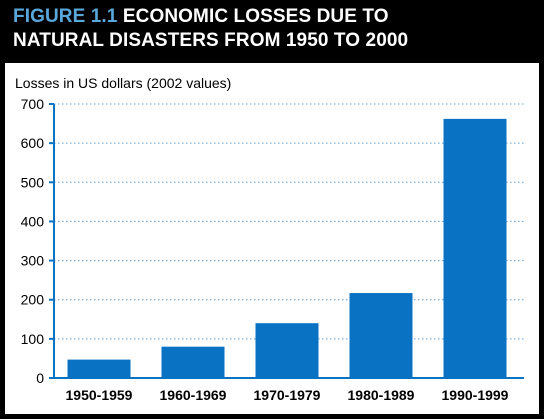  I want to click on figure-label: FIGURE 1.1, so click(65, 16).